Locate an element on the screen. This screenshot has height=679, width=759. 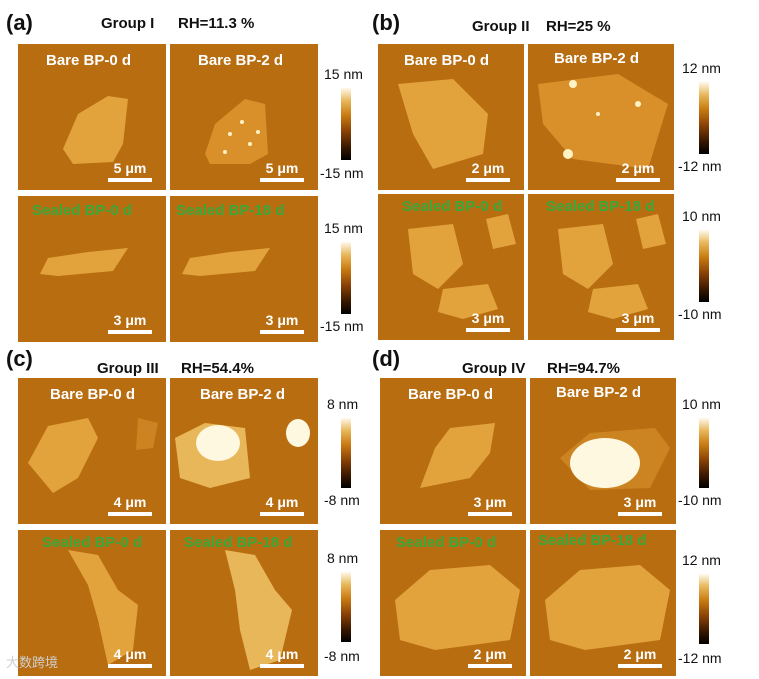
panel-c-image-2: Bare BP-2 d 4 μm is located at coordinates (244, 451).